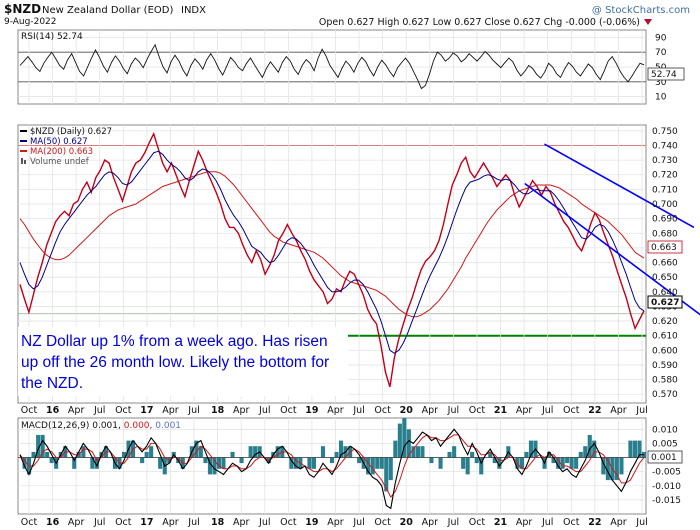 The image size is (700, 530). Describe the element at coordinates (661, 53) in the screenshot. I see `rsi-y-tick-label: 70` at that location.